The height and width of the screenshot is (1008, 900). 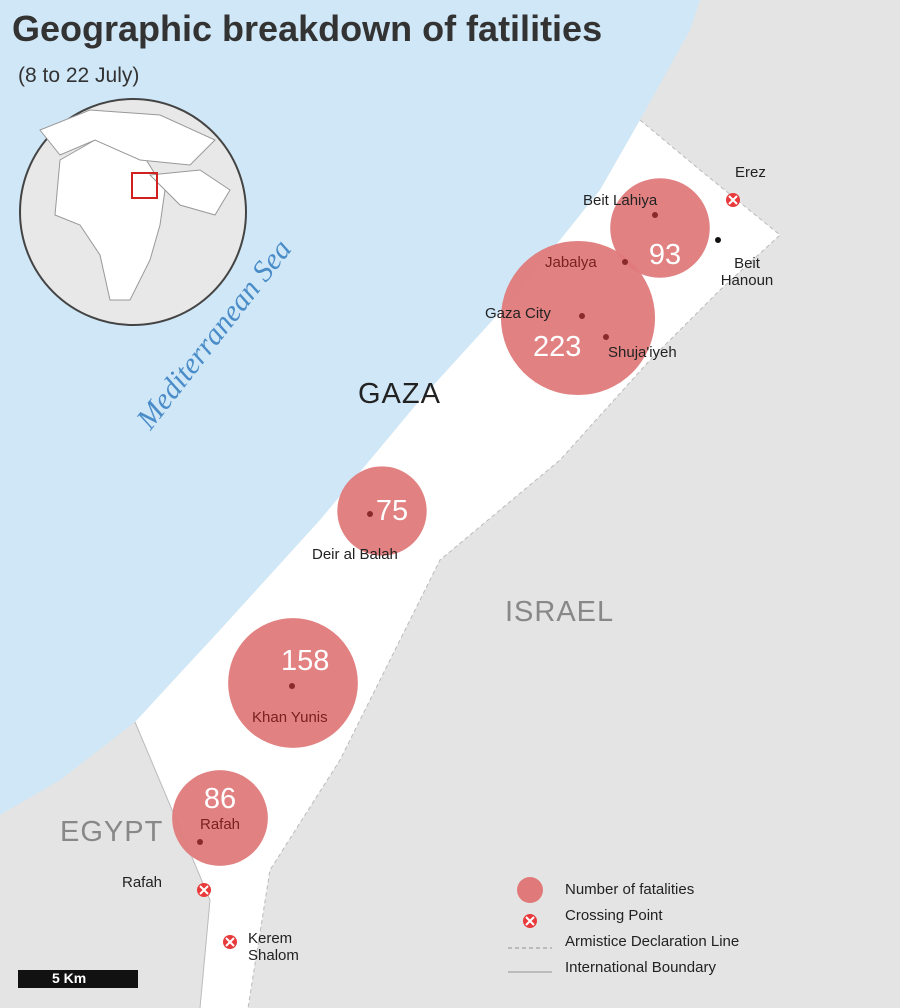 What do you see at coordinates (273, 947) in the screenshot?
I see `place-label: Kerem Shalom` at bounding box center [273, 947].